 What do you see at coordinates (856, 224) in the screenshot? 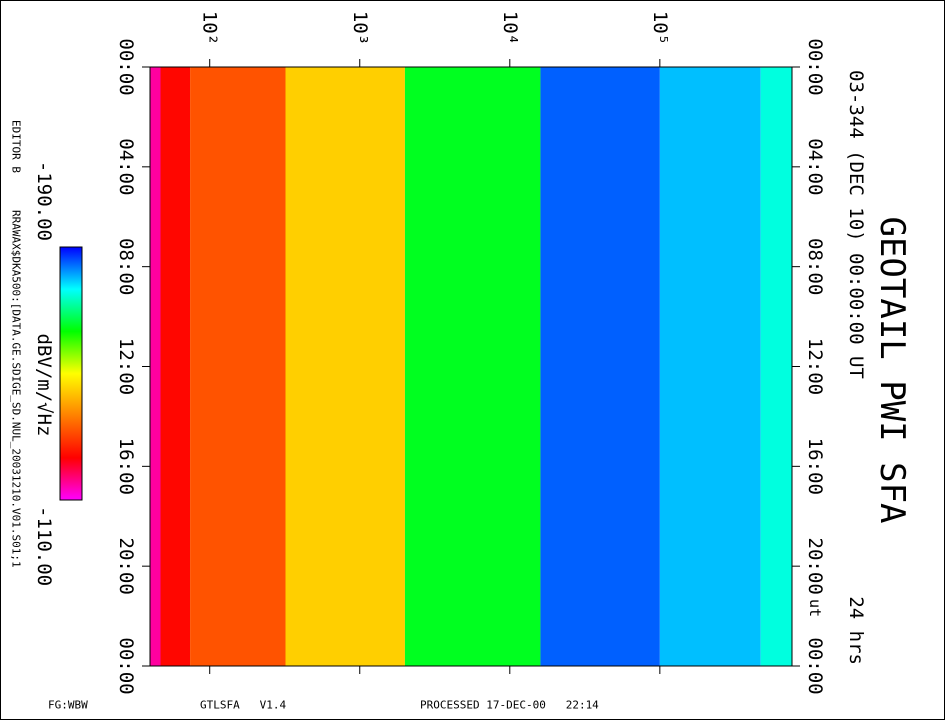
I see `subtitle: 03-344 (DEC 10) 00:00:00 UT` at bounding box center [856, 224].